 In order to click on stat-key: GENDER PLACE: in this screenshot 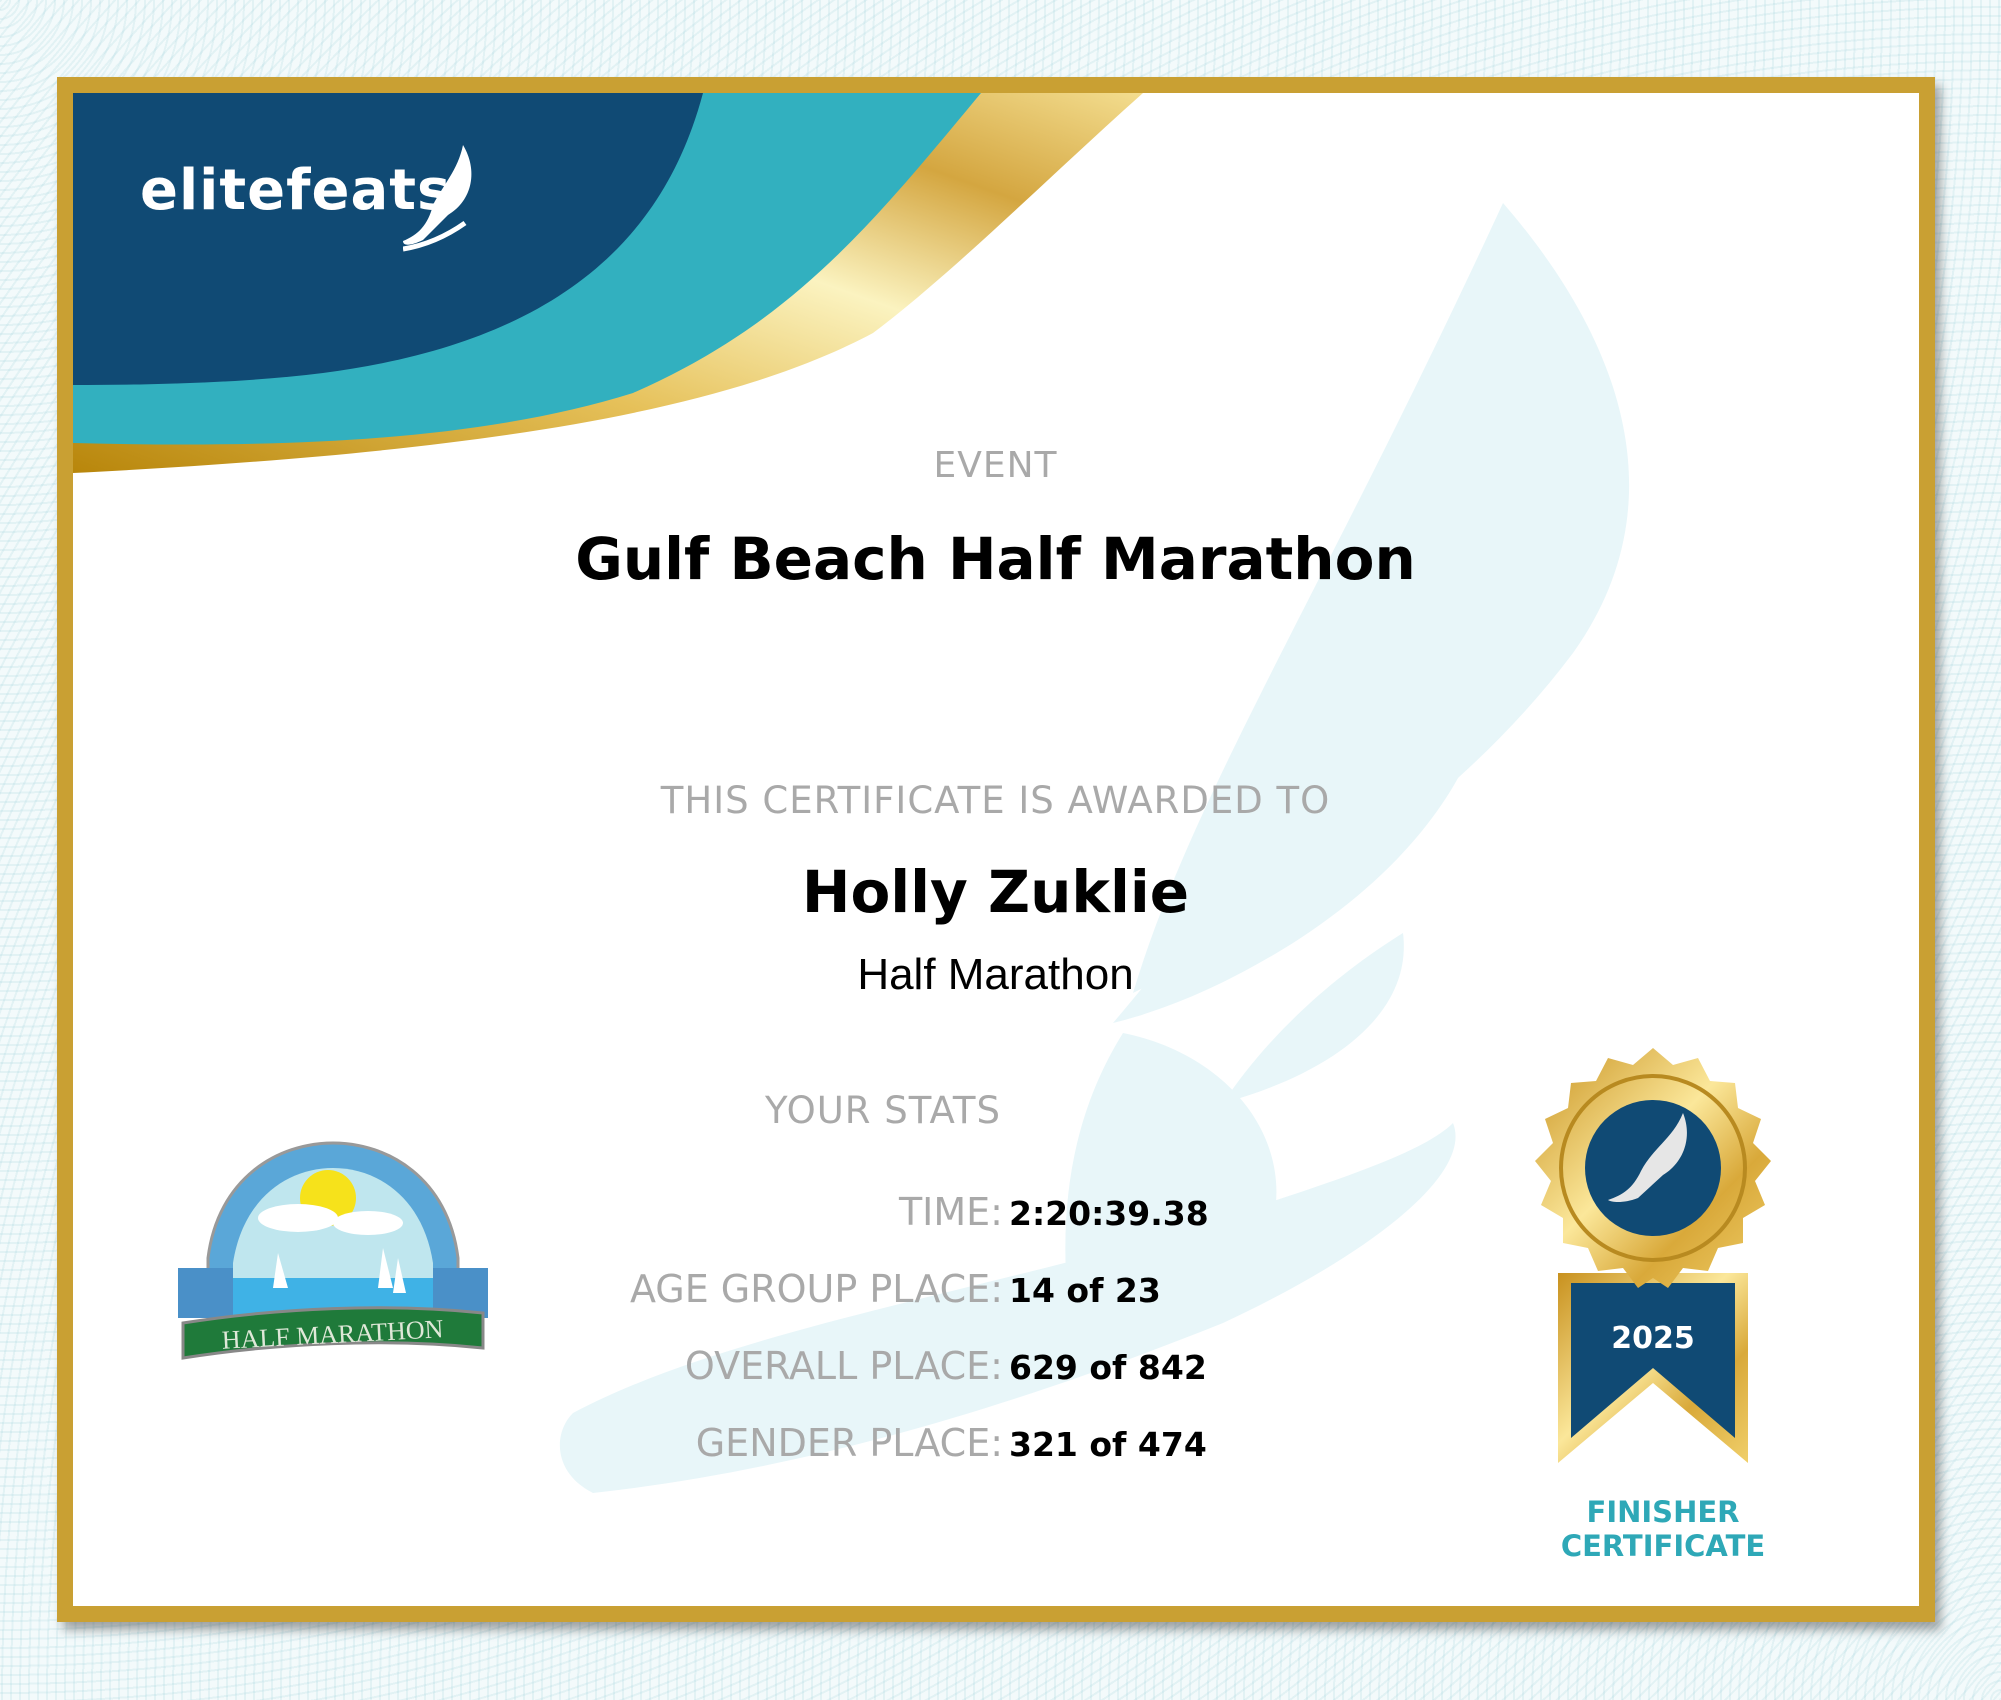, I will do `click(849, 1443)`.